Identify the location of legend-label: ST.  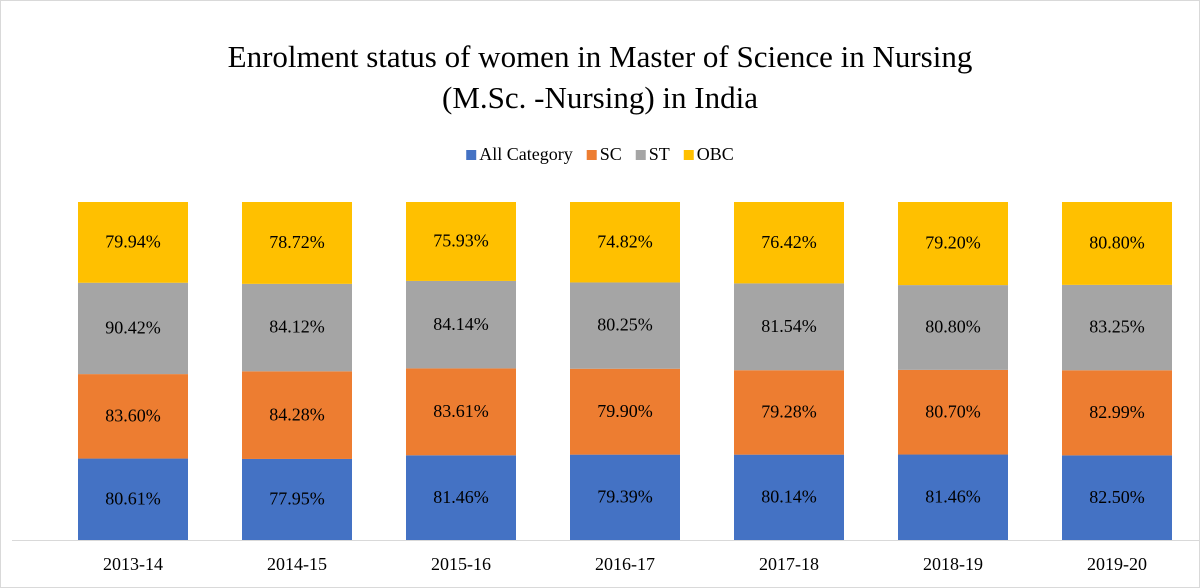
(659, 154).